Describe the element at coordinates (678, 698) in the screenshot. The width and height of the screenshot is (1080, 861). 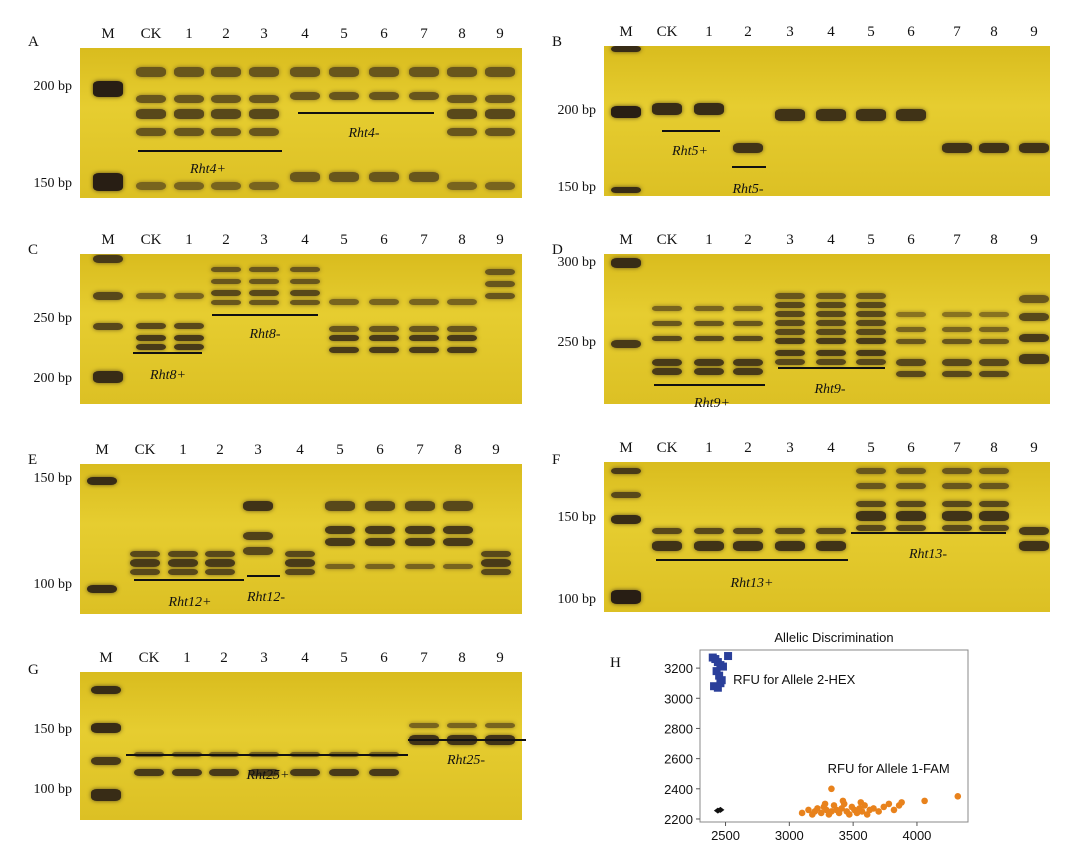
I see `y-tick-label: 3000` at that location.